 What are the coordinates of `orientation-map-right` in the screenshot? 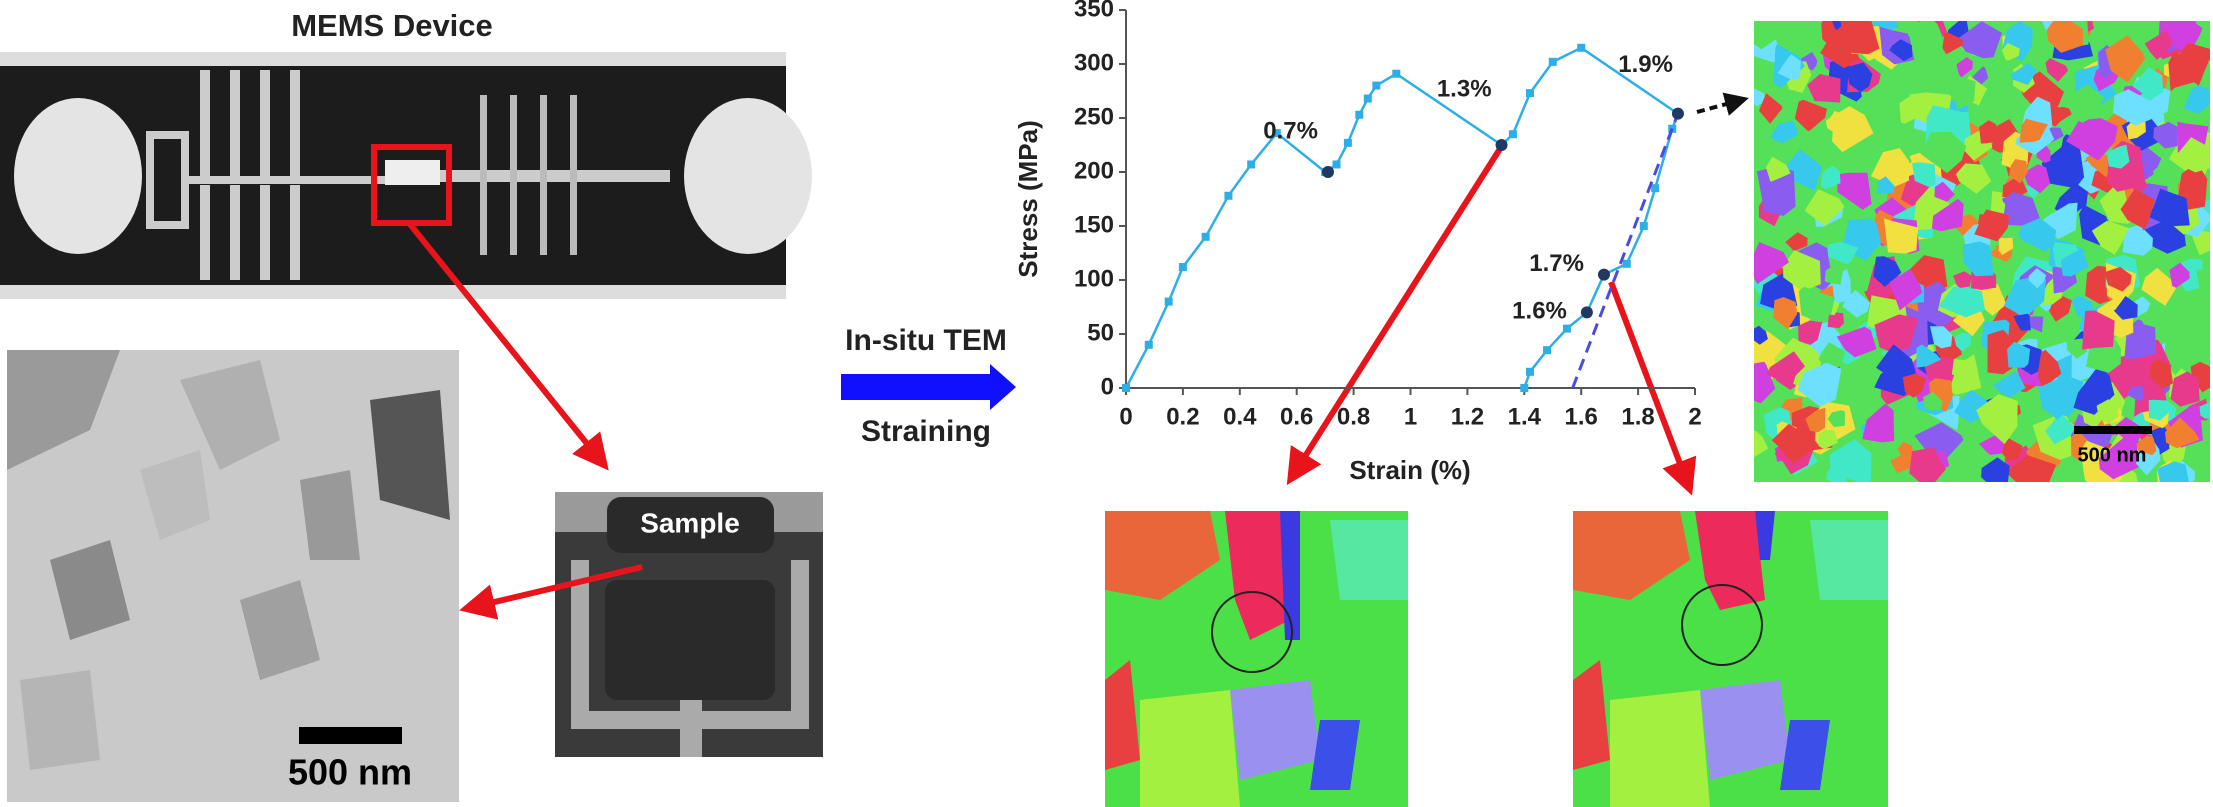 It's located at (1730, 659).